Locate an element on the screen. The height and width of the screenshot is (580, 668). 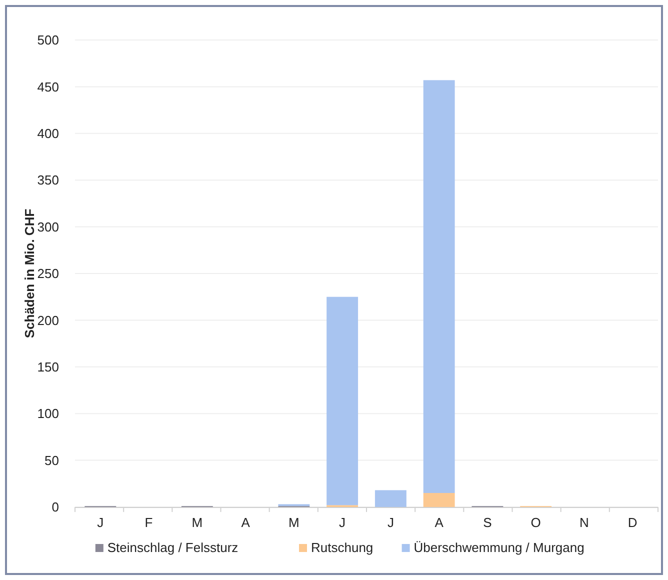
legend-label: Überschwemmung / Murgang is located at coordinates (499, 547).